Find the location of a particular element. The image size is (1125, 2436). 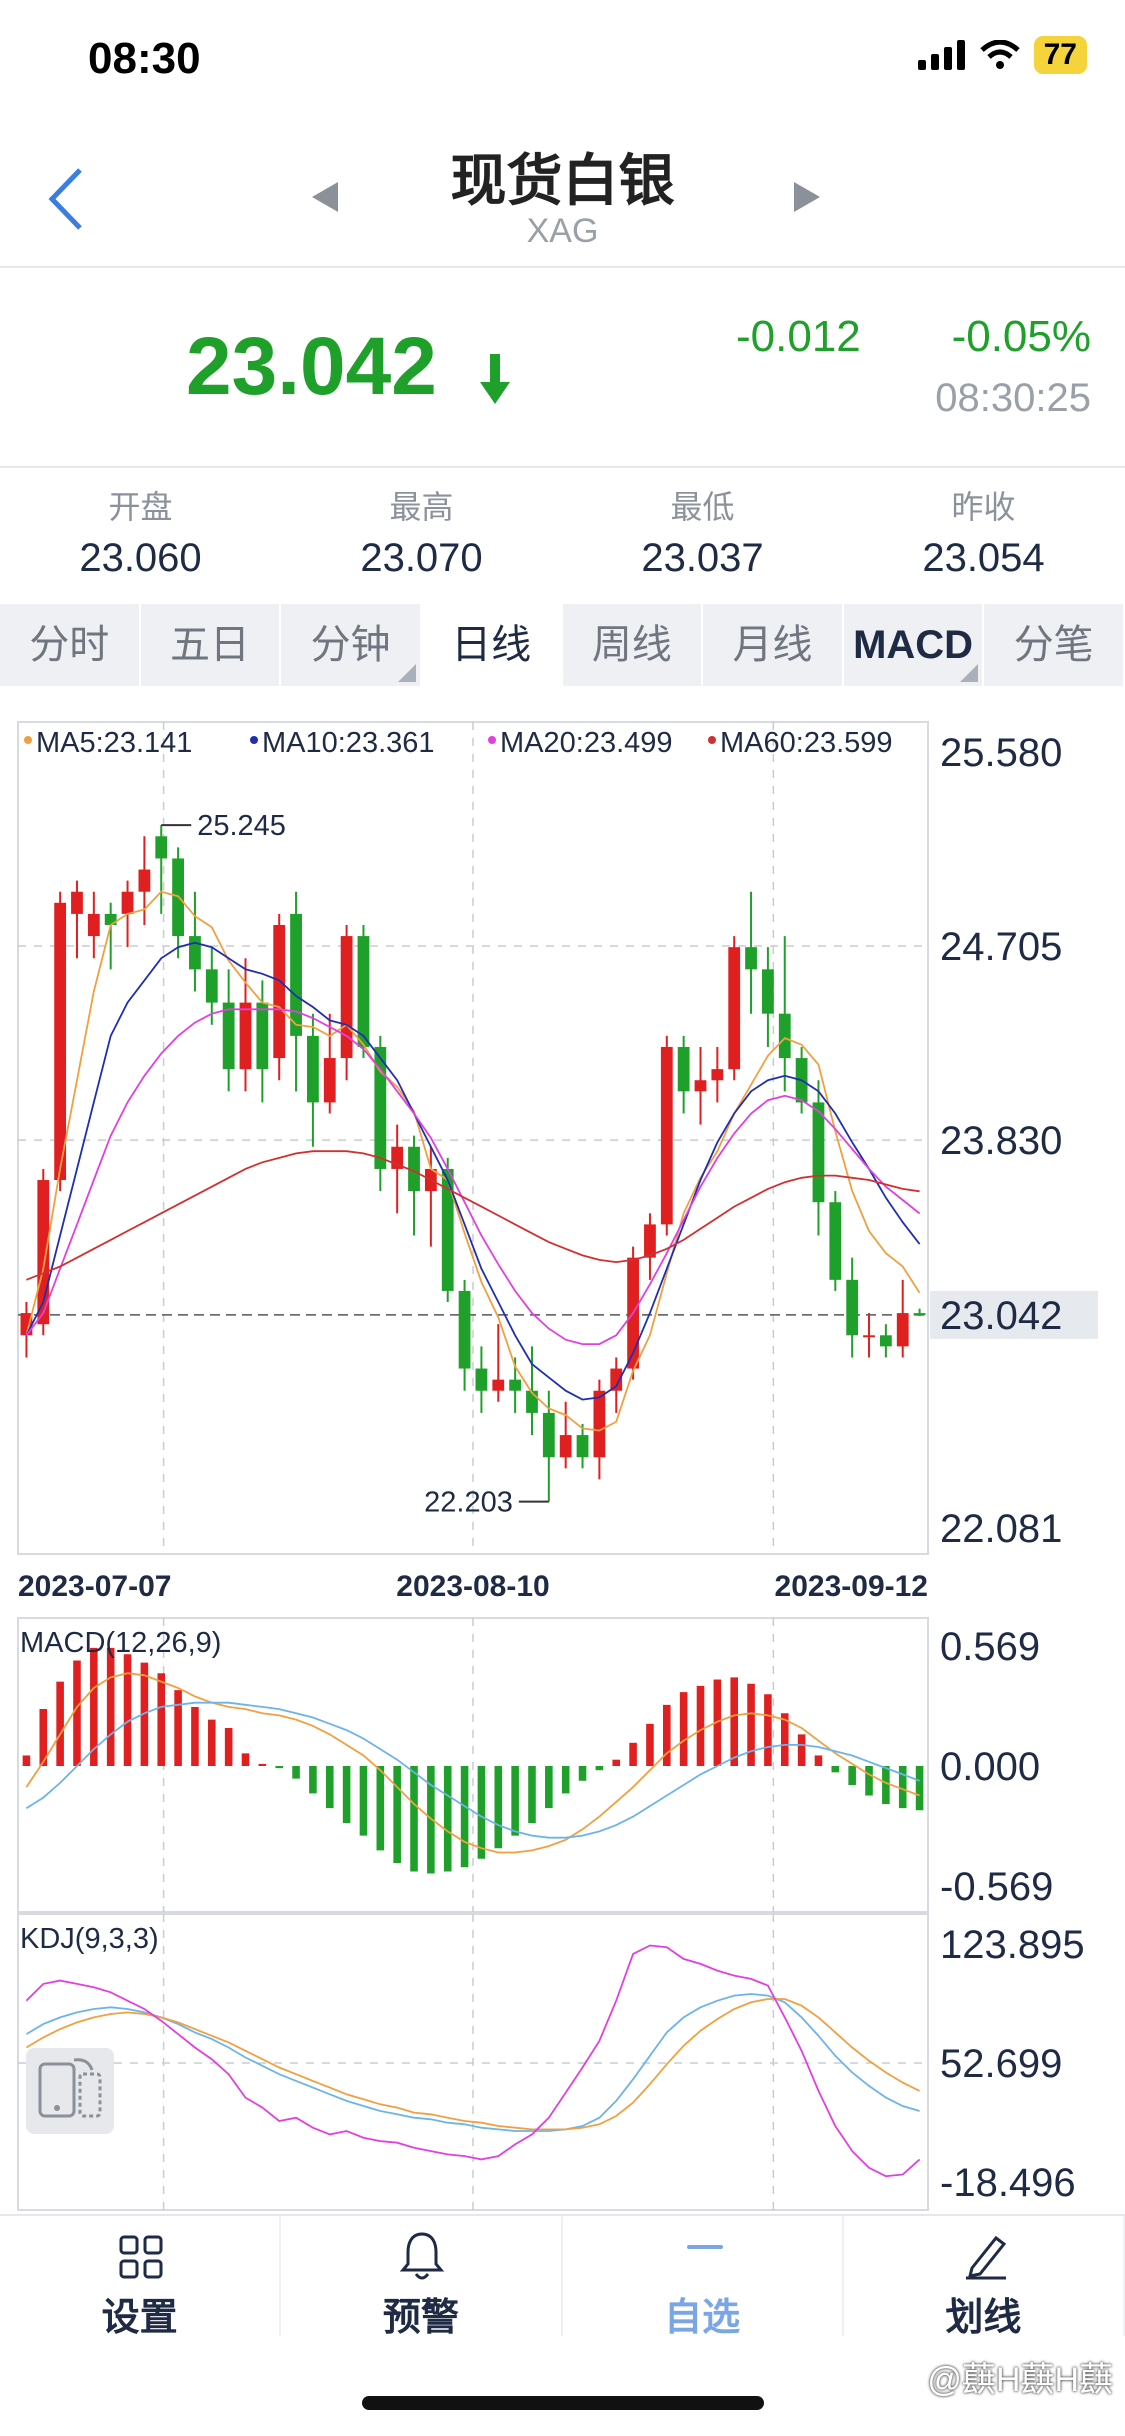

legend-label: MA5:23.141 is located at coordinates (114, 743).